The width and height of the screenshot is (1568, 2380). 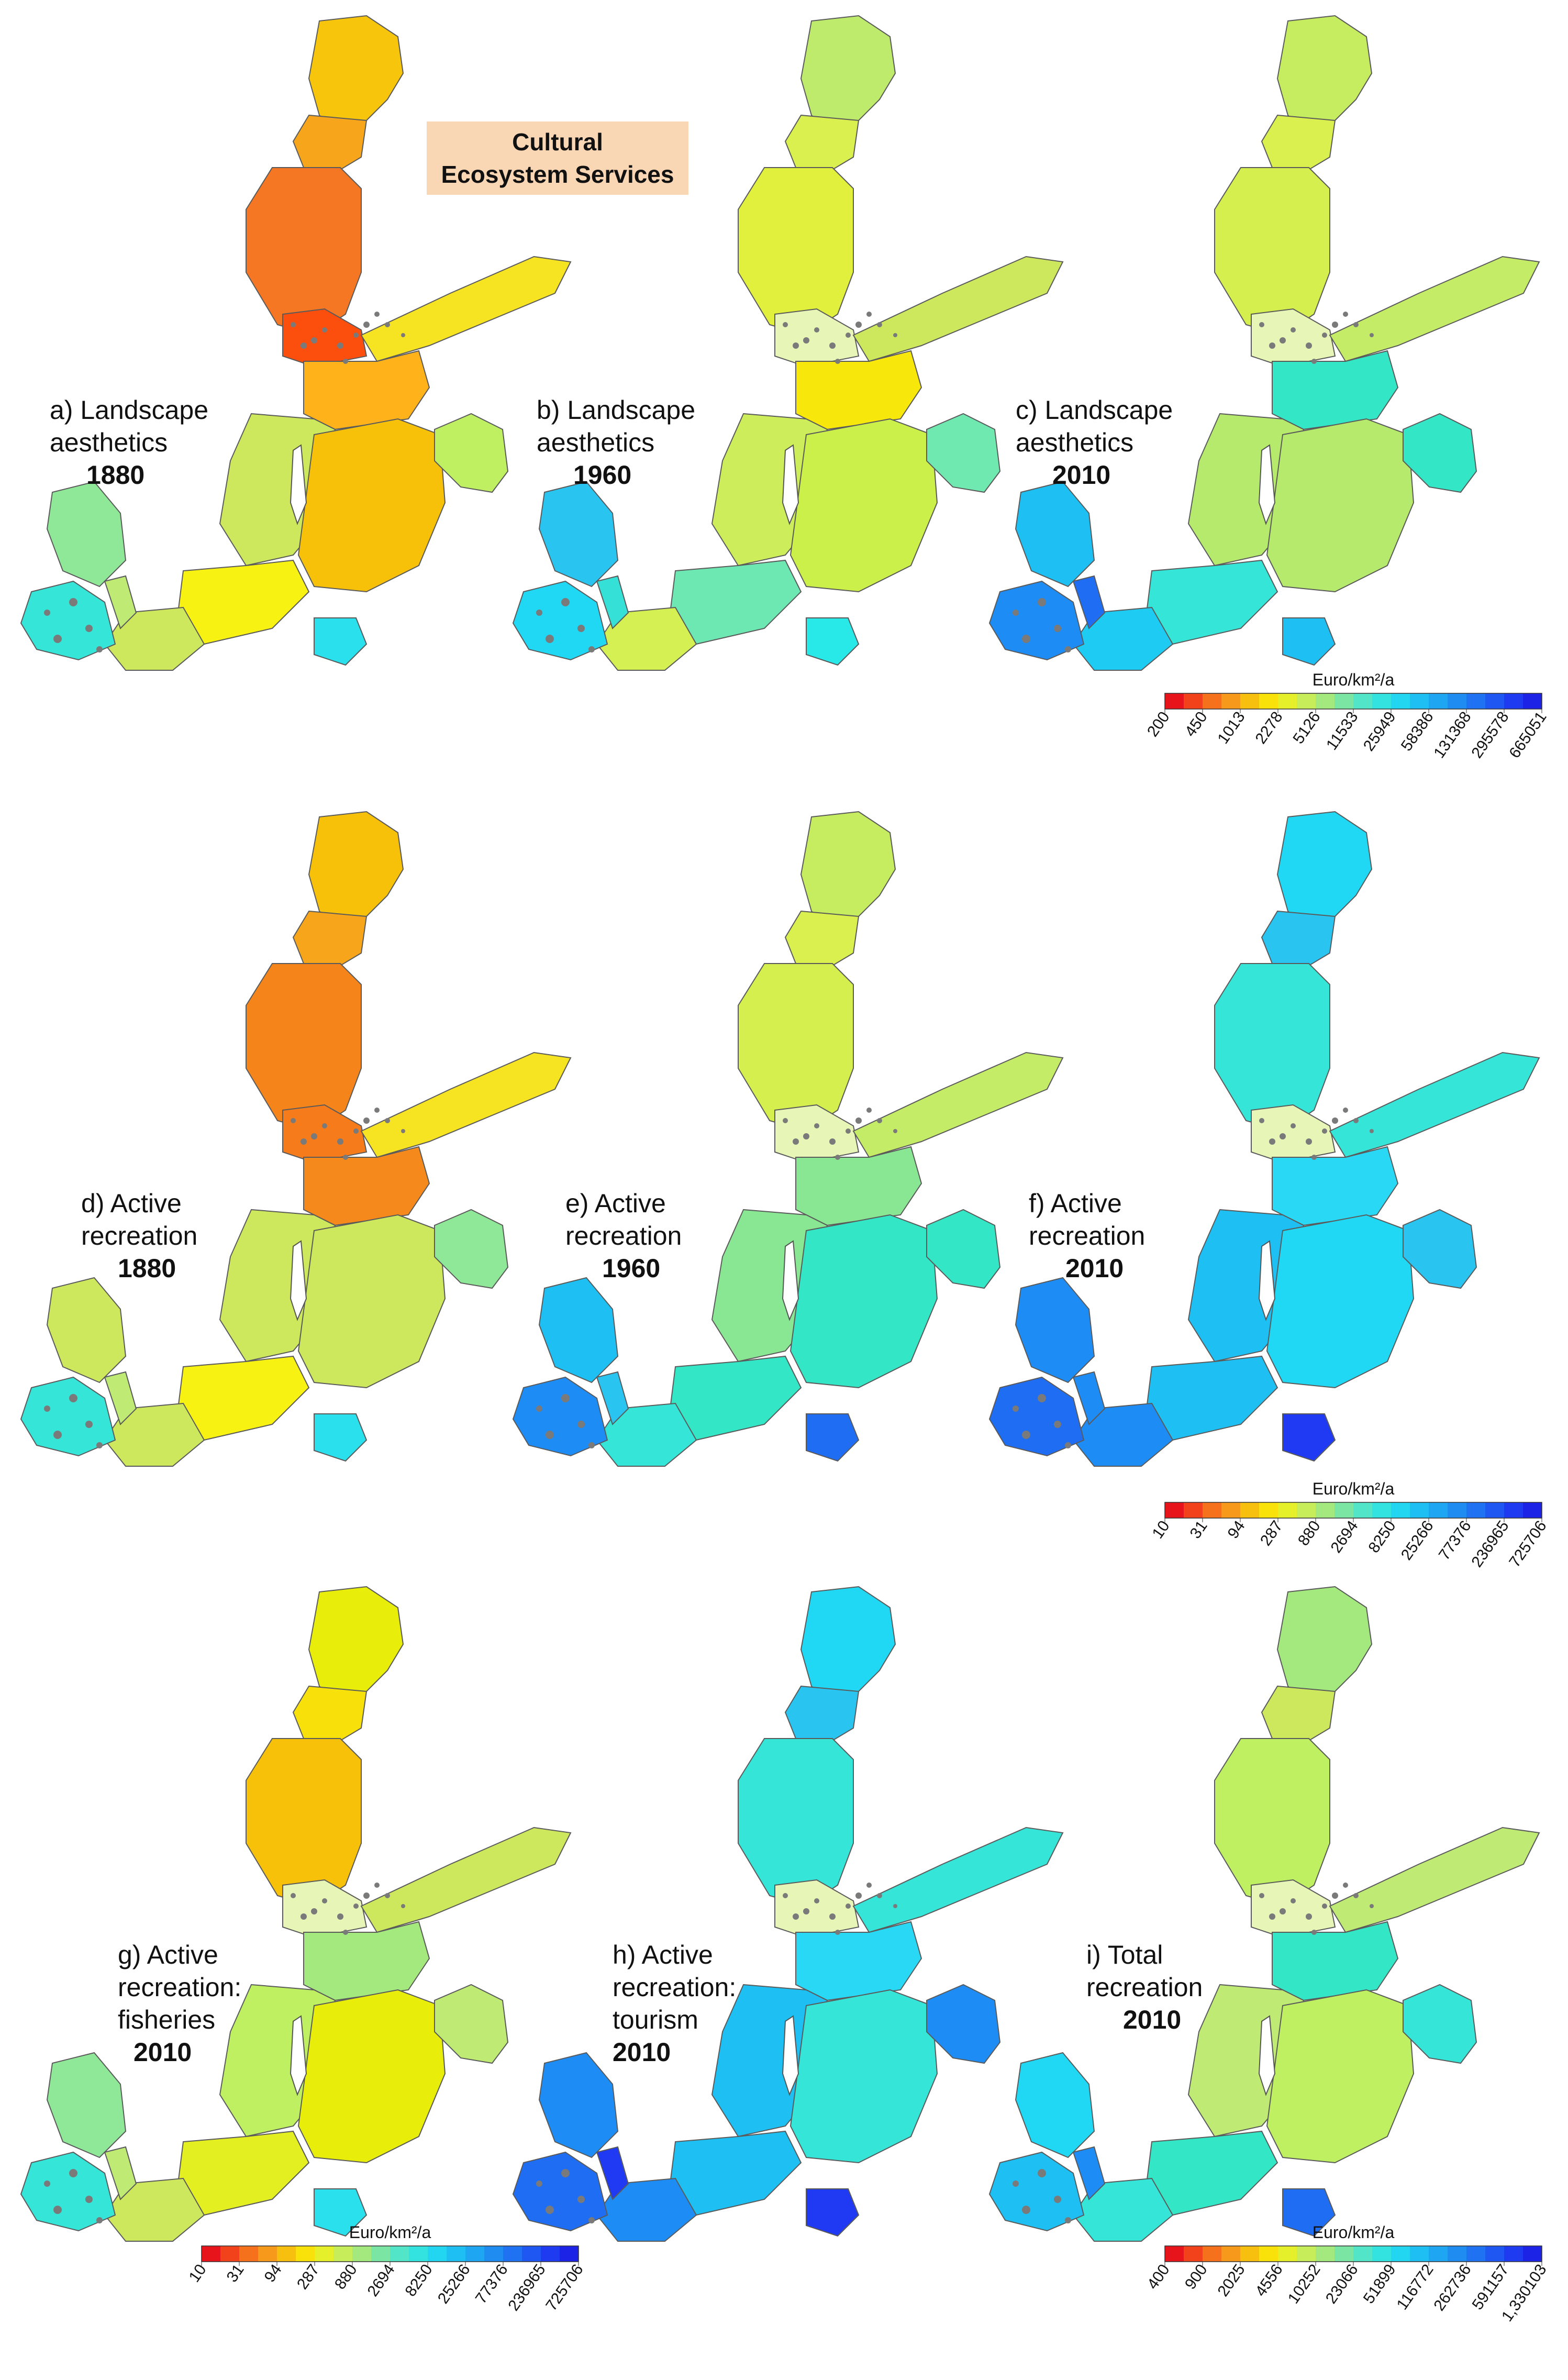 I want to click on map-panel-a, so click(x=296, y=343).